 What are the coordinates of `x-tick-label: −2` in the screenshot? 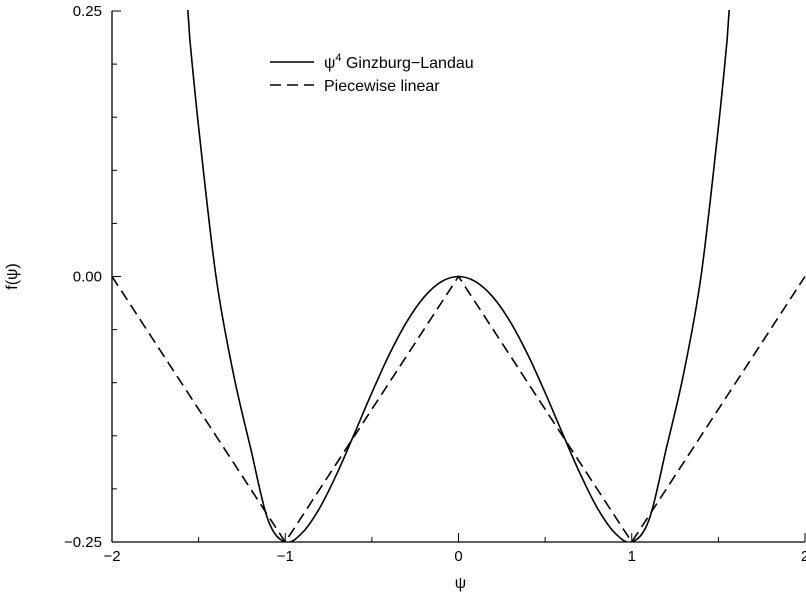 It's located at (111, 556).